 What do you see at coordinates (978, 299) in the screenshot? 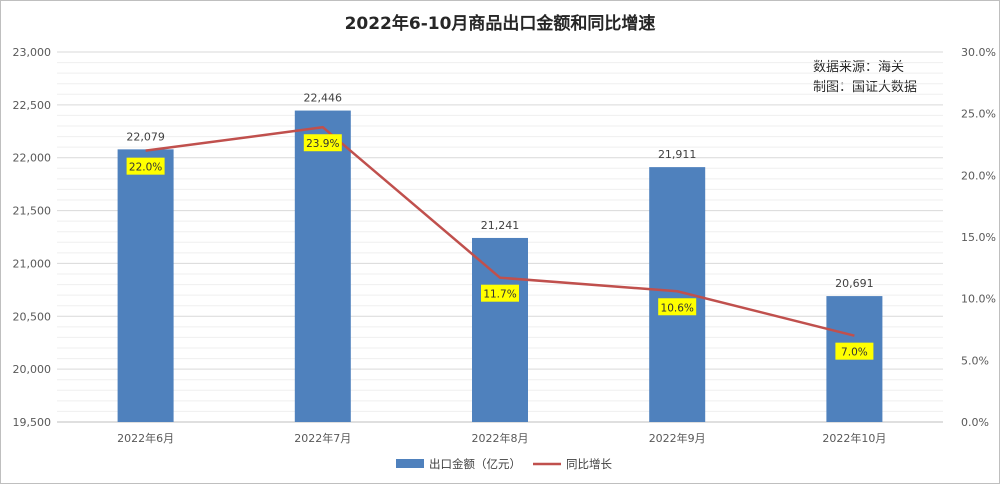
I see `right-tick-label: 10.0%` at bounding box center [978, 299].